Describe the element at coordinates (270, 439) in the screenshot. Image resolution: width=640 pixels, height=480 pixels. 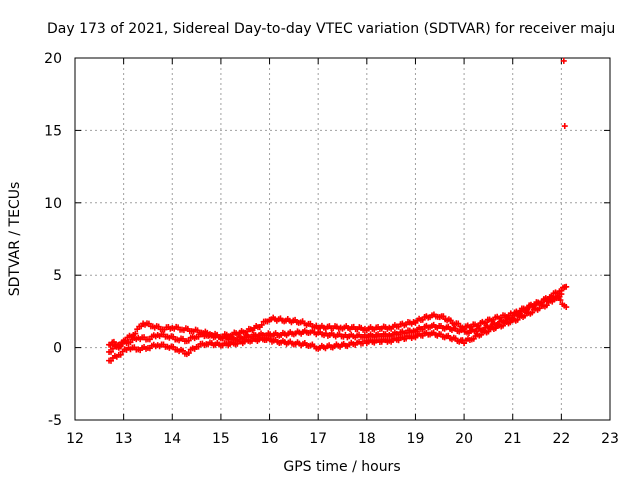
I see `x-tick-label: 16` at that location.